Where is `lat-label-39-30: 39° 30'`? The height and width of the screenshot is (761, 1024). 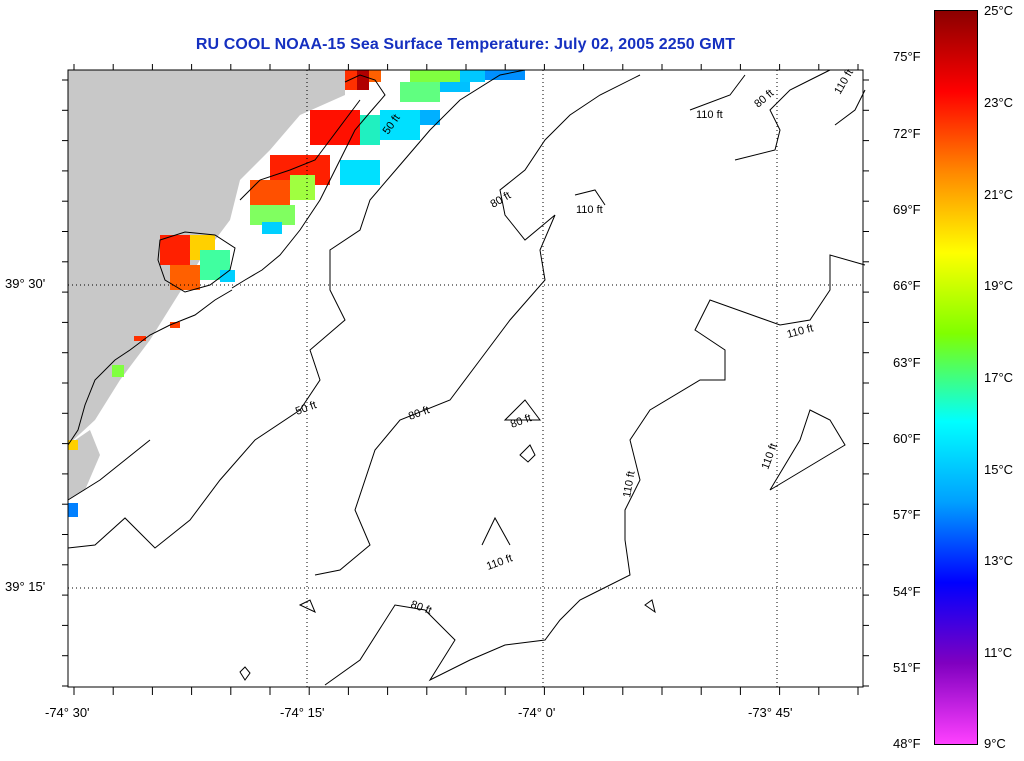
lat-label-39-30: 39° 30' is located at coordinates (25, 283).